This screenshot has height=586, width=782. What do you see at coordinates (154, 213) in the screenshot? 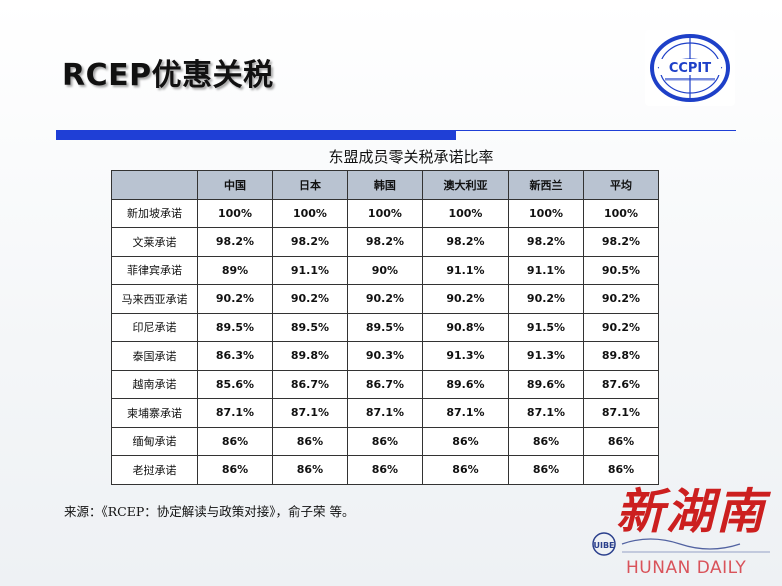
I see `table-row-label: 新加坡承诺` at bounding box center [154, 213].